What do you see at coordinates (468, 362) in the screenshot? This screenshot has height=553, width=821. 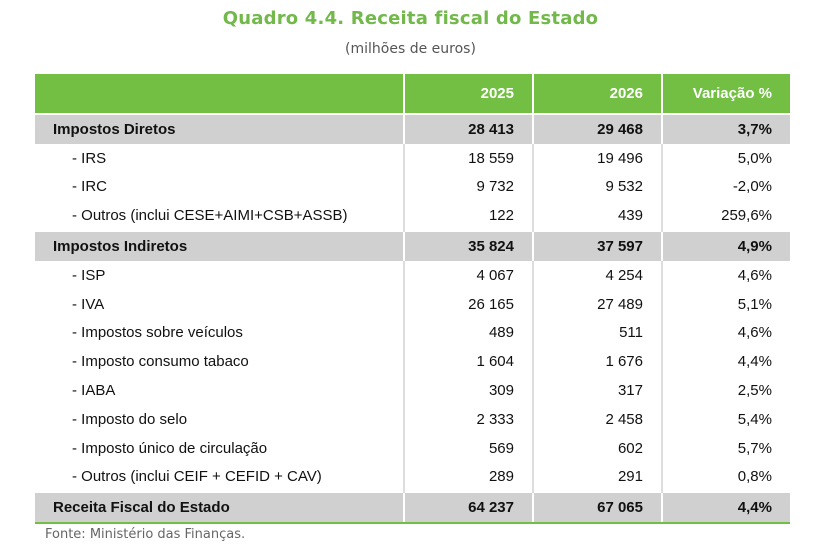 I see `value-2025: 1 604` at bounding box center [468, 362].